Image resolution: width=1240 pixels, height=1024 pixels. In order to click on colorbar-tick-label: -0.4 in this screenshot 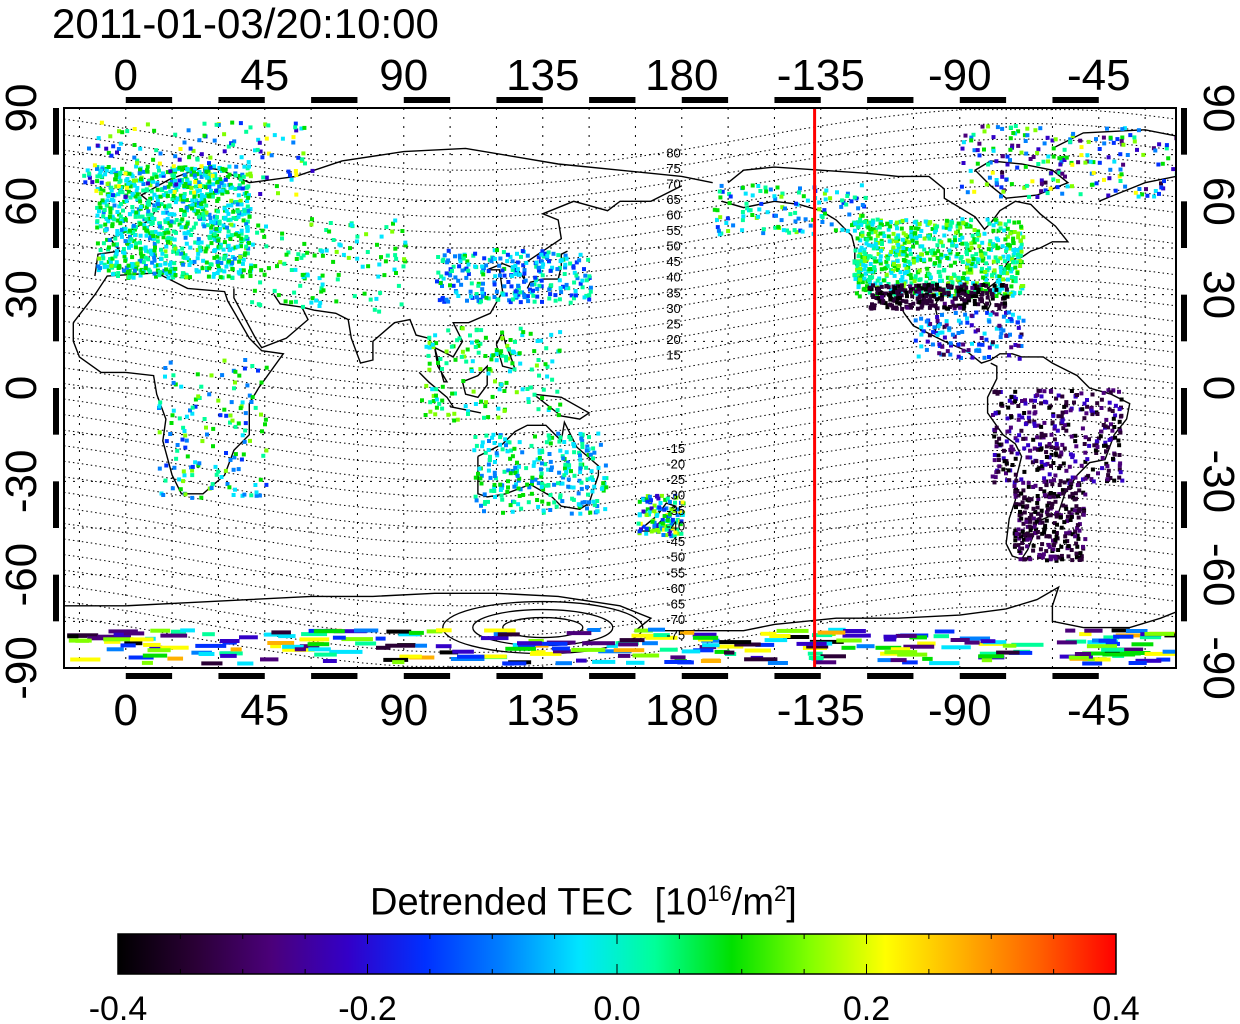, I will do `click(118, 1007)`.